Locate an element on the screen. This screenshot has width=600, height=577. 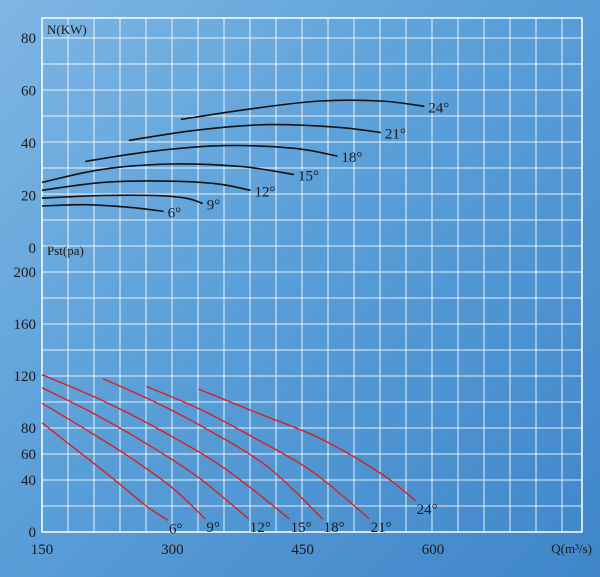
x-tick-label: 150 is located at coordinates (42, 550).